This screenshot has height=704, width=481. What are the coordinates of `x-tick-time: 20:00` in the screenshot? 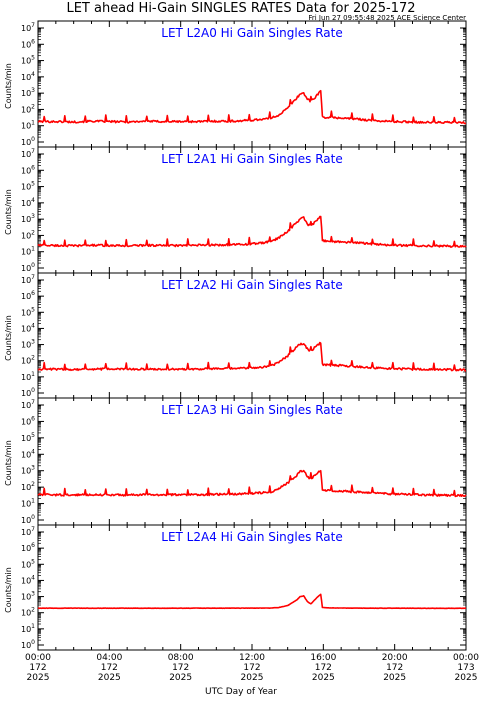 It's located at (395, 658).